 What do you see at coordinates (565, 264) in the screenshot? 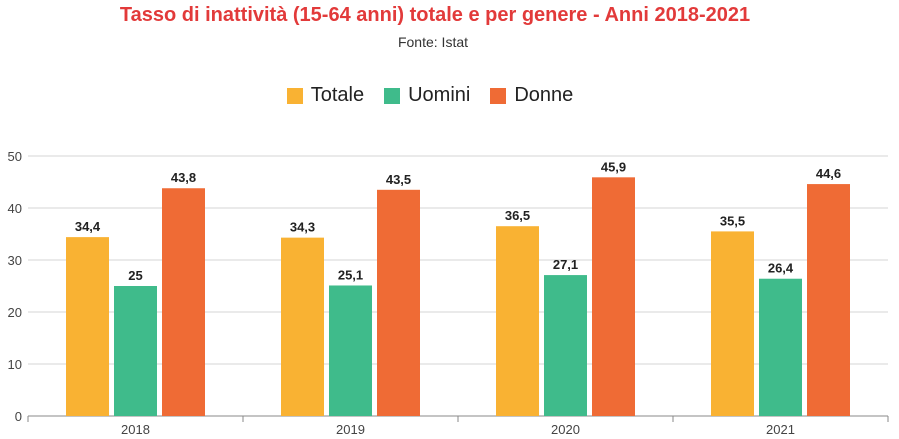
I see `data-label: 27,1` at bounding box center [565, 264].